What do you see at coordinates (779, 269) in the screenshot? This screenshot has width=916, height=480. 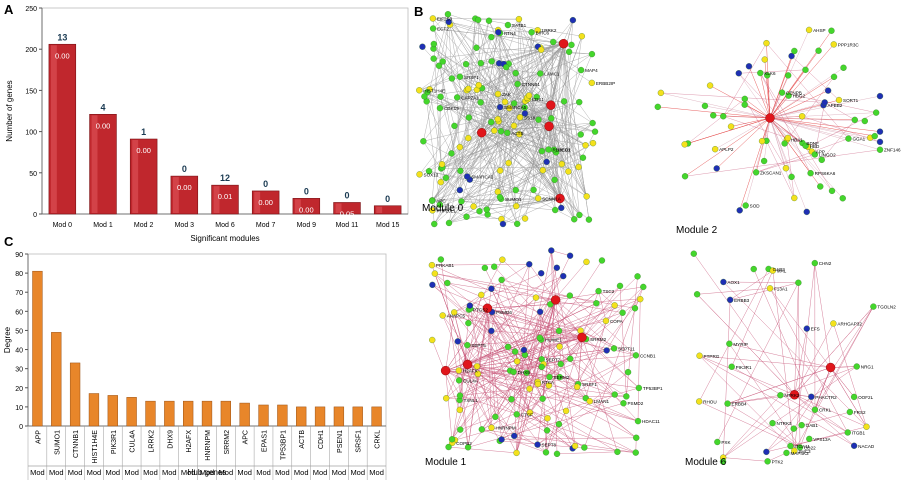 I see `gene-label: GAB2` at bounding box center [779, 269].